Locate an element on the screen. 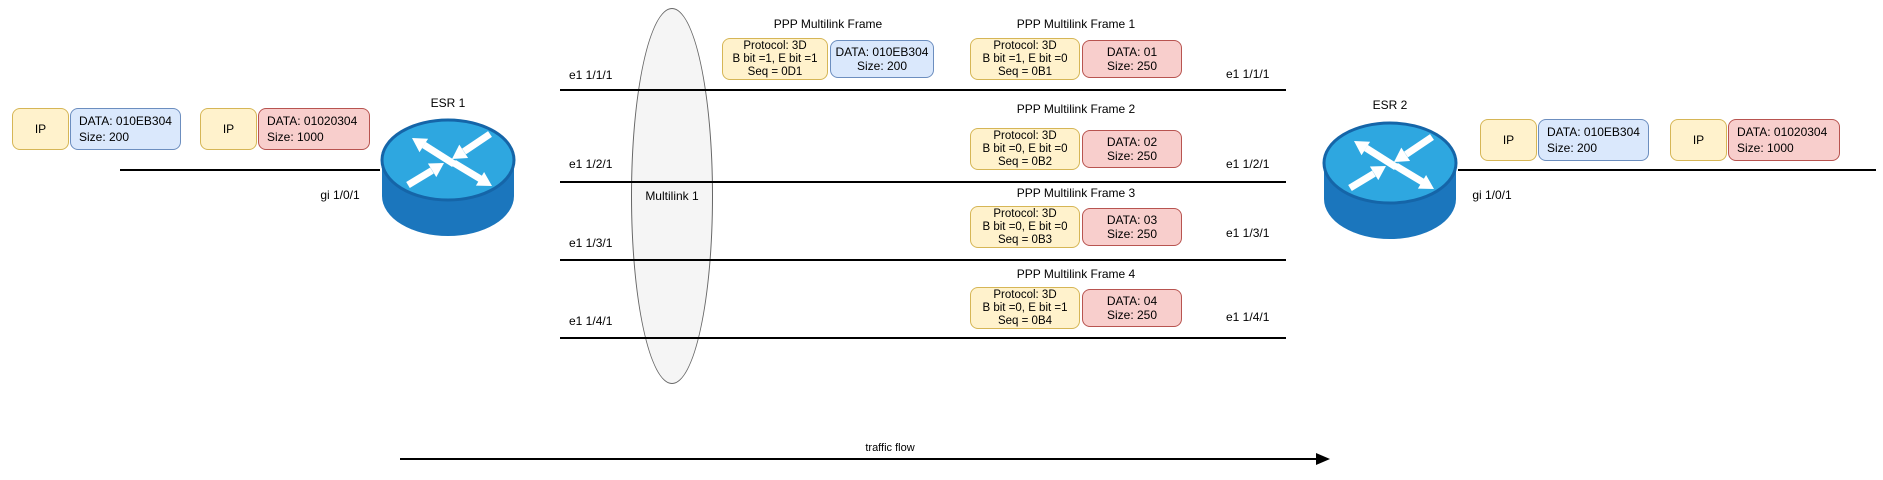 This screenshot has width=1883, height=480. frame-title-4: PPP Multilink Frame 4 is located at coordinates (1076, 274).